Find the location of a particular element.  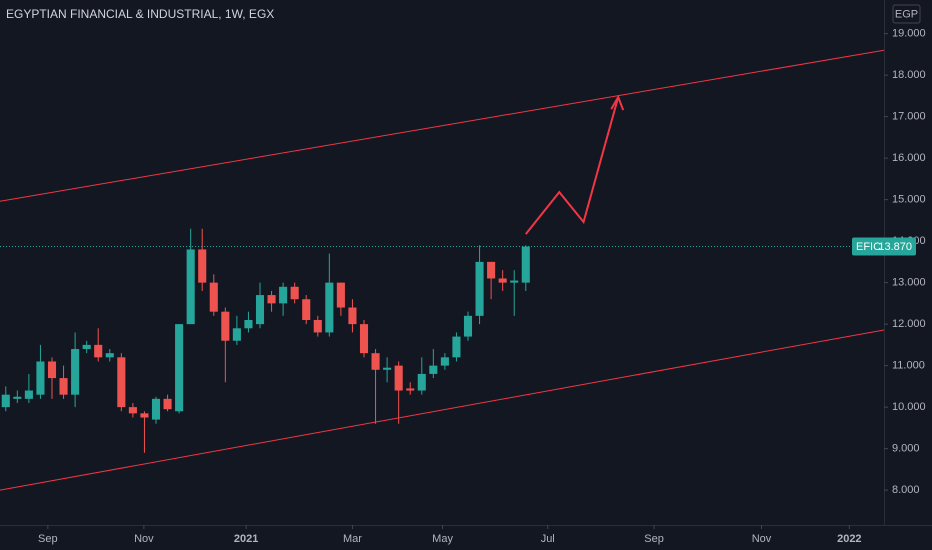

chart-title: EGYPTIAN FINANCIAL & INDUSTRIAL, 1W, EGX is located at coordinates (140, 14).